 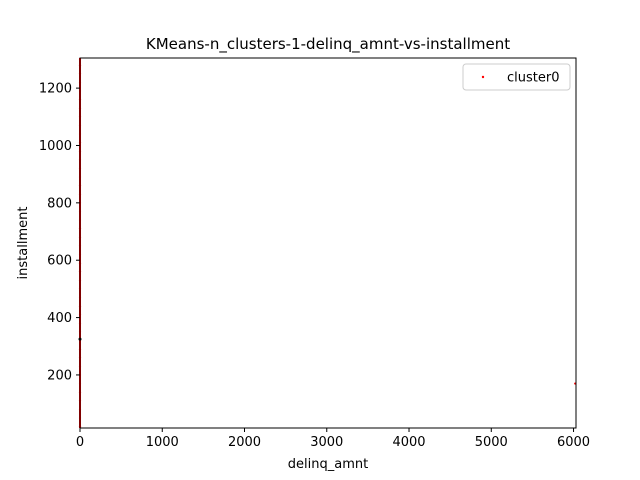 What do you see at coordinates (59, 375) in the screenshot?
I see `y-tick-label: 200` at bounding box center [59, 375].